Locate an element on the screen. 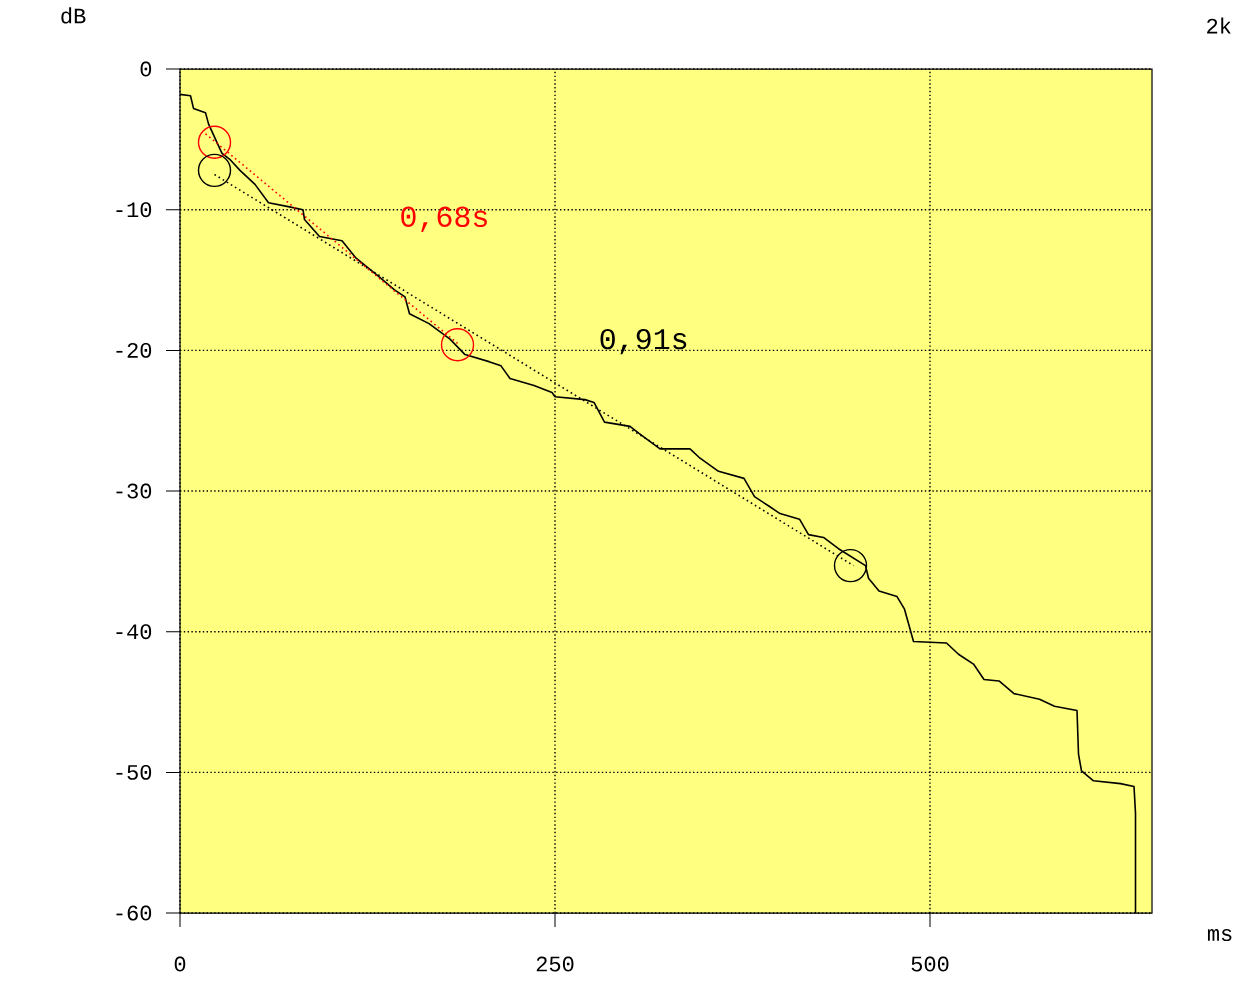 Image resolution: width=1250 pixels, height=987 pixels. y-tick-label: -50 is located at coordinates (134, 772).